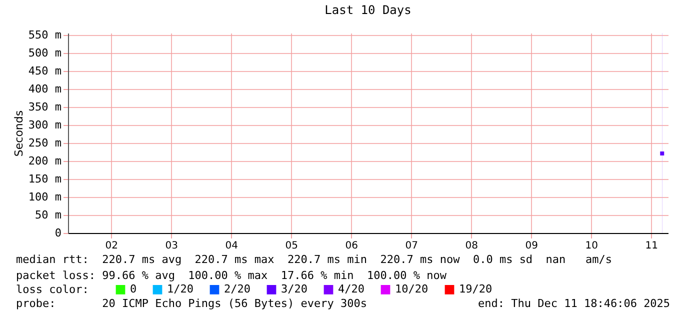  Describe the element at coordinates (58, 233) in the screenshot. I see `y-tick-label: 0` at that location.